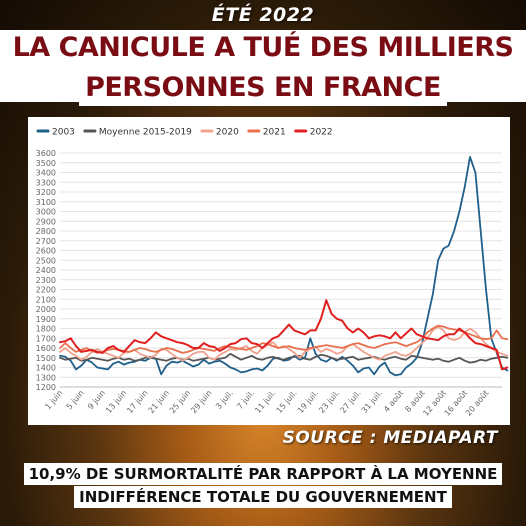 Image resolution: width=526 pixels, height=526 pixels. I want to click on x-tick-label: 19 juil., so click(308, 402).